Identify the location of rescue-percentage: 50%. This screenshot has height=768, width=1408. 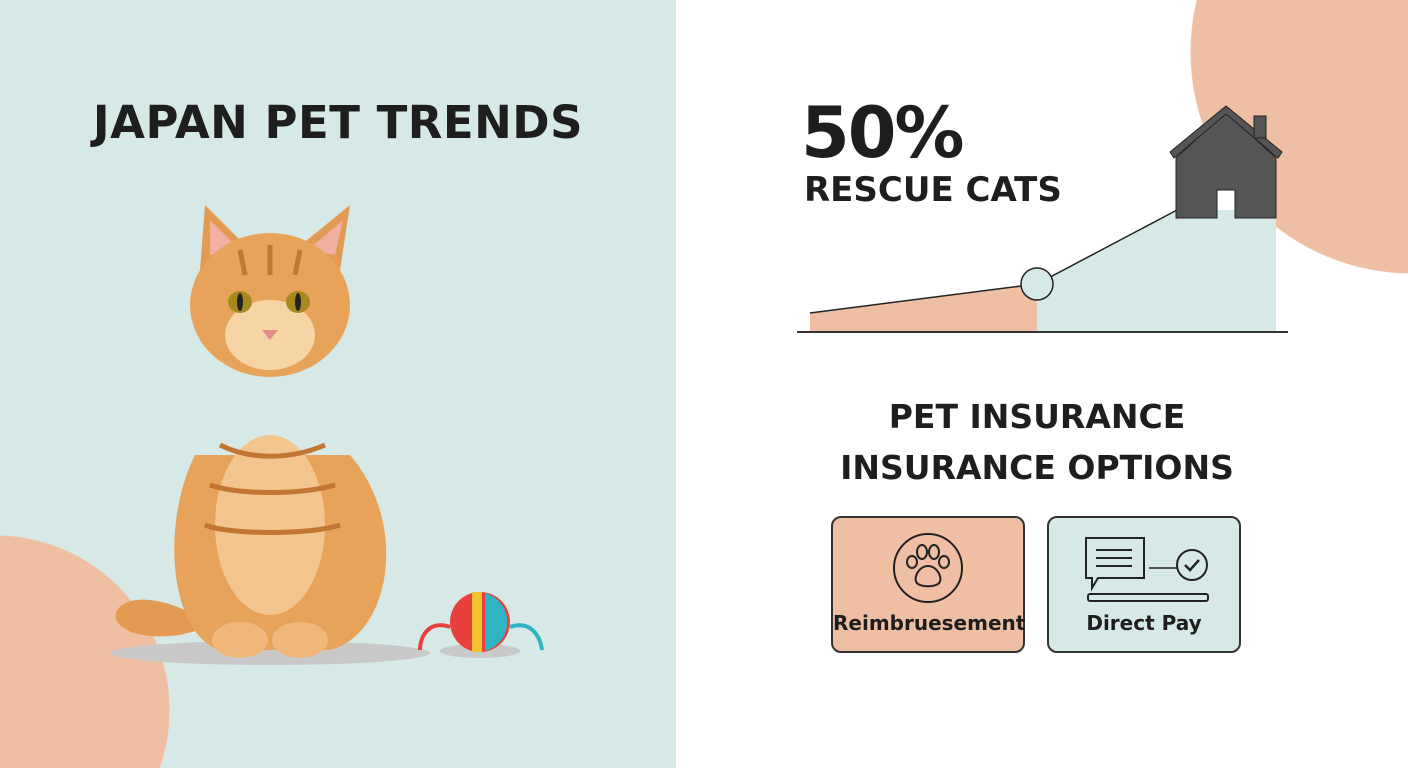
(883, 133).